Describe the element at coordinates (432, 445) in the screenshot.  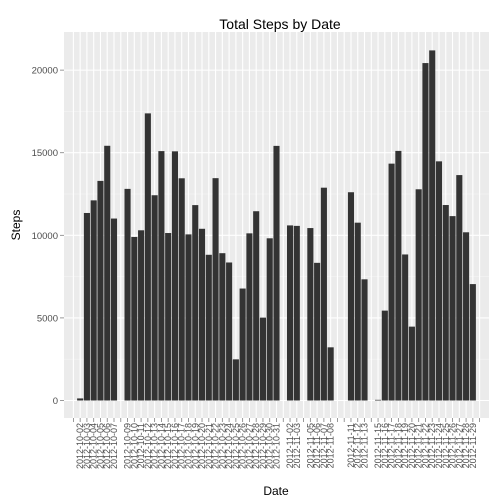
I see `x-tick-label: 2012-11-23` at that location.